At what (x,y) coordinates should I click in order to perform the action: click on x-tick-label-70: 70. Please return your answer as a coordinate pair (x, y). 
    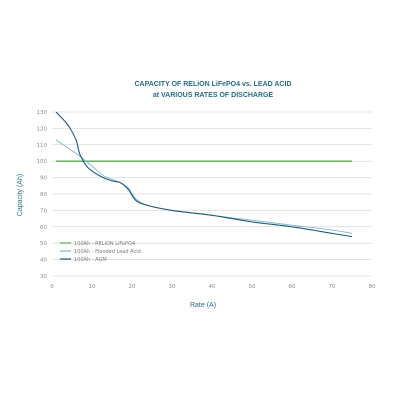
    Looking at the image, I should click on (332, 287).